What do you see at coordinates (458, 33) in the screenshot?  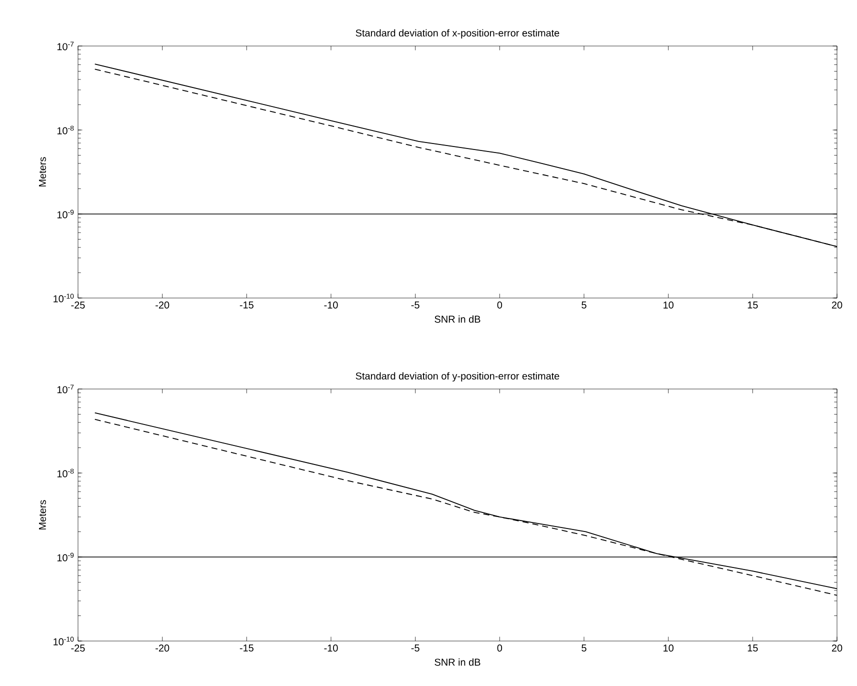 I see `chart-title: Standard deviation of x-position-error estimate` at bounding box center [458, 33].